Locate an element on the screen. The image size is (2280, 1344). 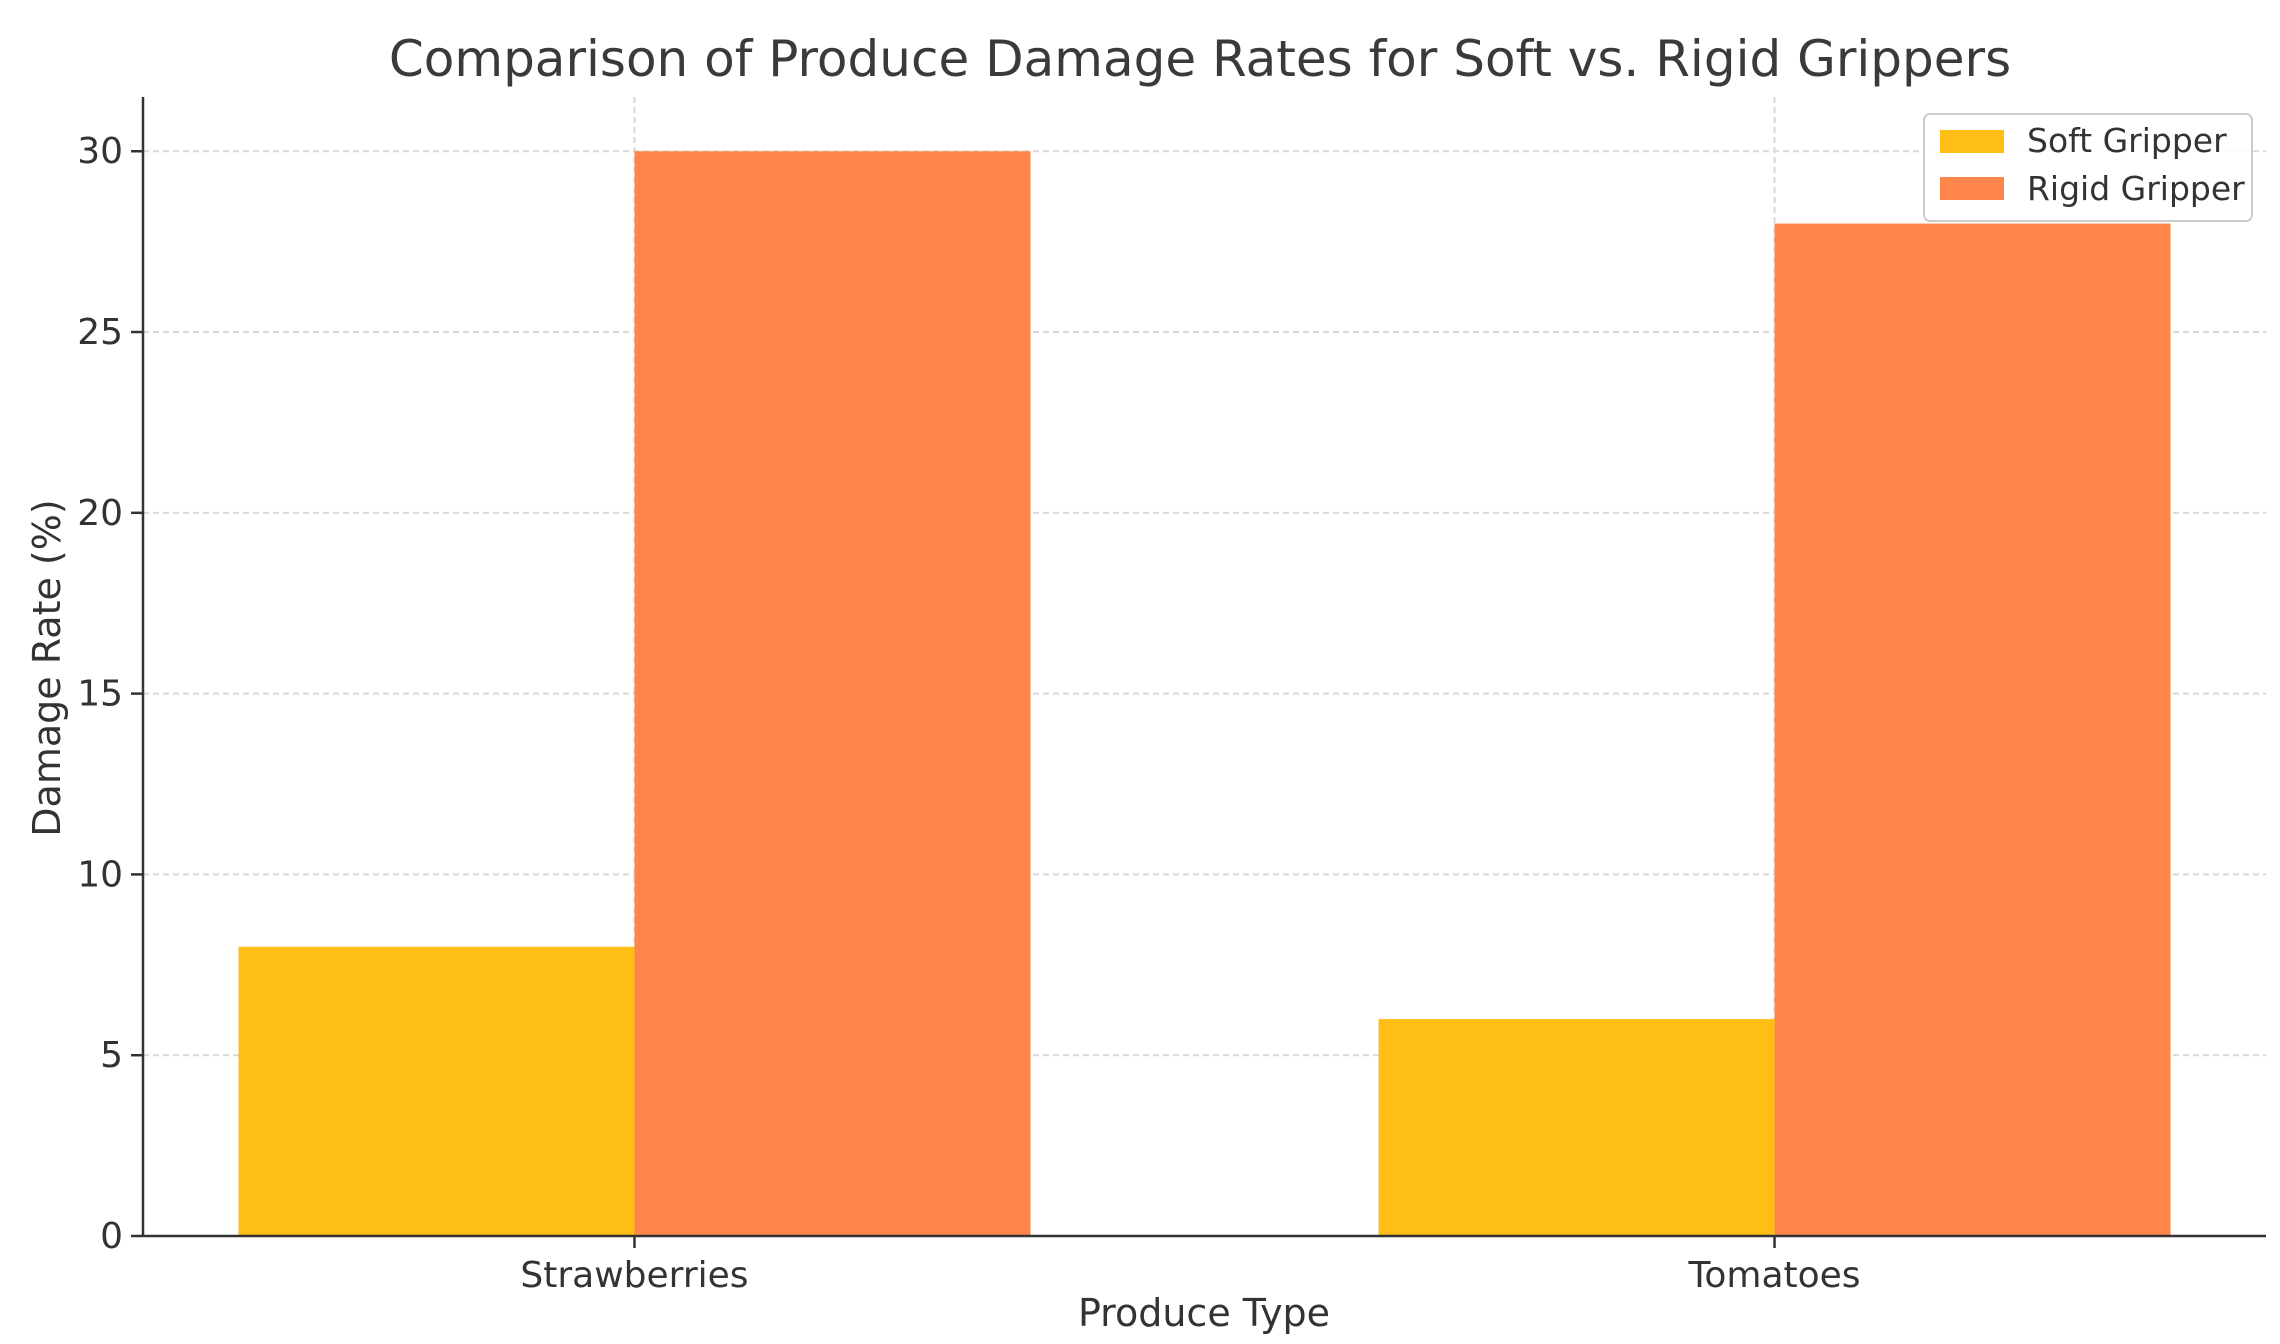
bar-rigid-gripper-tomatoes is located at coordinates (1972, 730).